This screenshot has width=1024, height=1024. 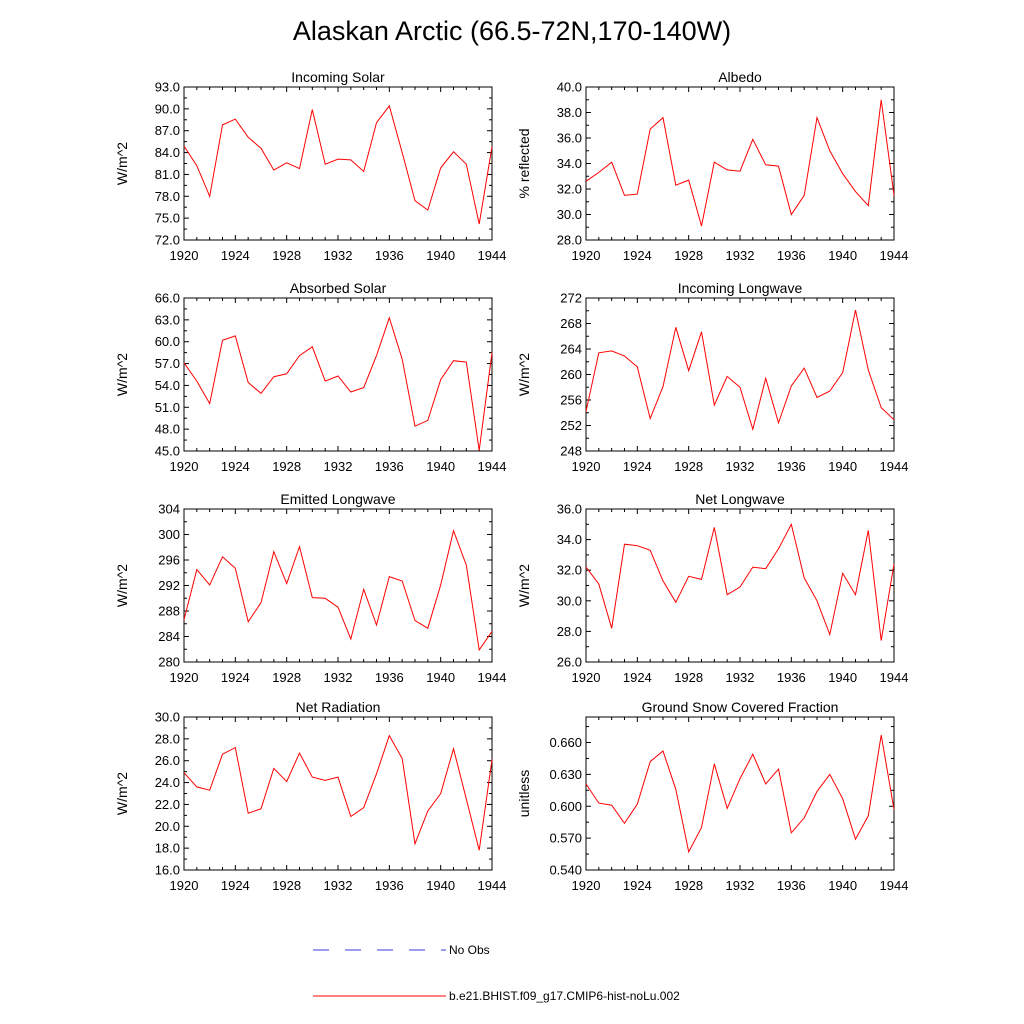 I want to click on y-tick-label: 288, so click(x=169, y=611).